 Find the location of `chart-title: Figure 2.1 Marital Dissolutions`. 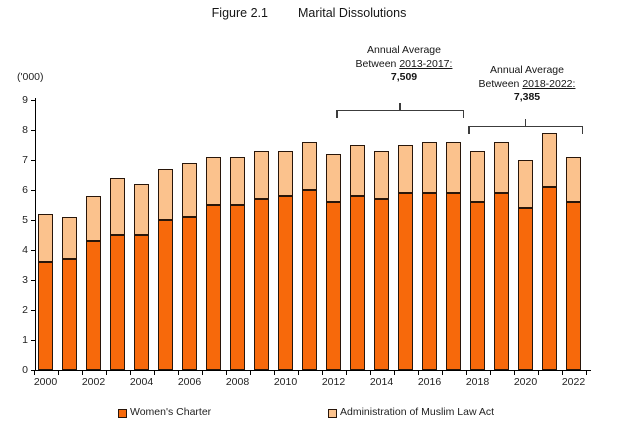

chart-title: Figure 2.1 Marital Dissolutions is located at coordinates (309, 13).